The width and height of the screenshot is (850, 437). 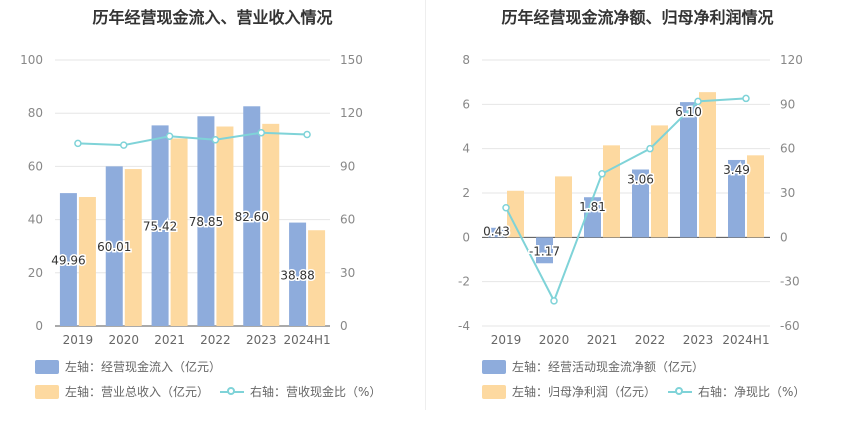 I want to click on data-label: 38.88, so click(x=297, y=275).